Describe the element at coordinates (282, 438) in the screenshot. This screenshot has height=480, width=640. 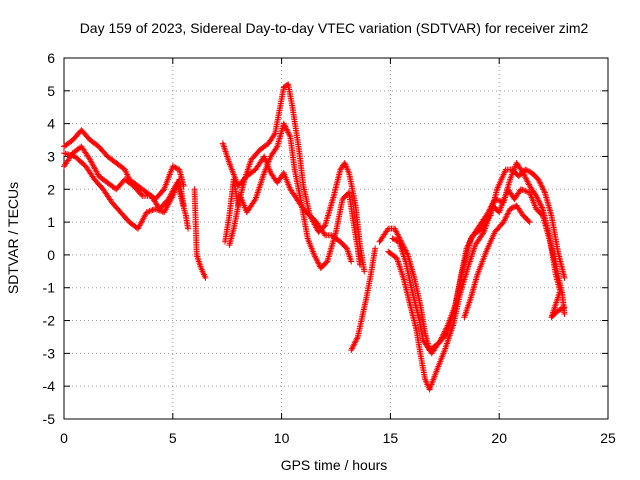
I see `x-tick-label: 10` at that location.